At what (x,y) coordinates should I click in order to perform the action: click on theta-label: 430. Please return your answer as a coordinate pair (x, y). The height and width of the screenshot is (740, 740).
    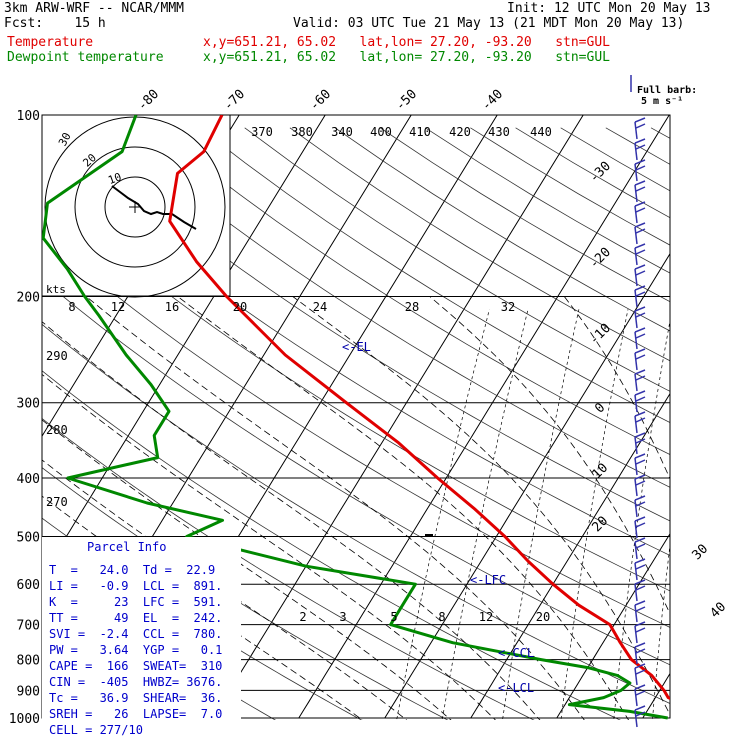
    Looking at the image, I should click on (499, 132).